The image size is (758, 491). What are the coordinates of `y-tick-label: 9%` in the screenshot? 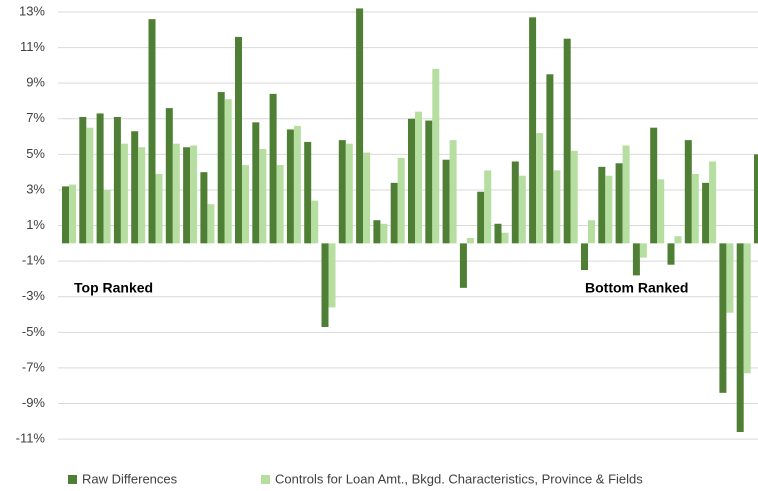 It's located at (35, 82).